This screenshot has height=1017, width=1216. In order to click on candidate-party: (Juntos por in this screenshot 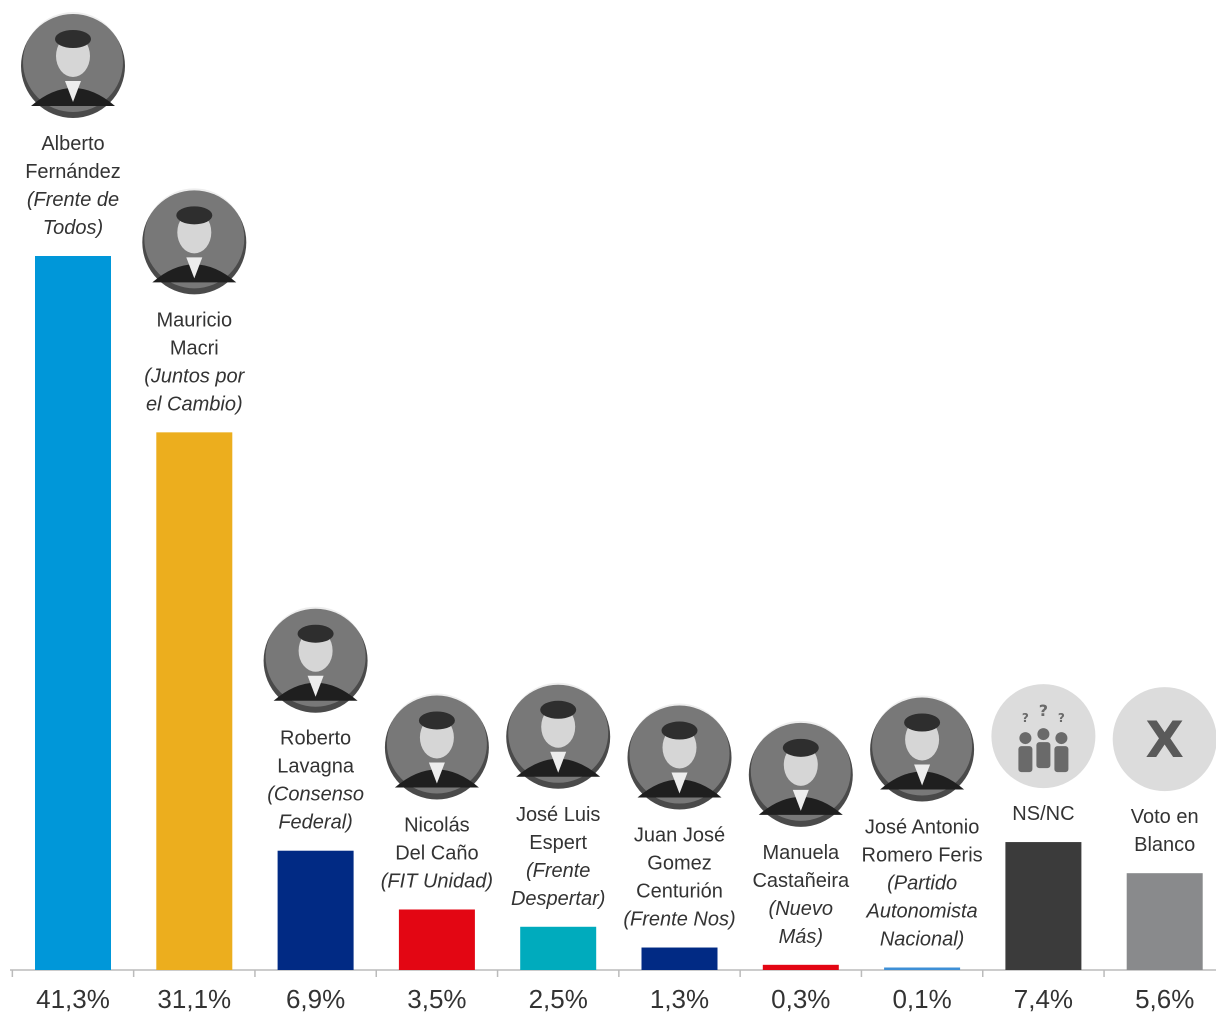, I will do `click(194, 376)`.